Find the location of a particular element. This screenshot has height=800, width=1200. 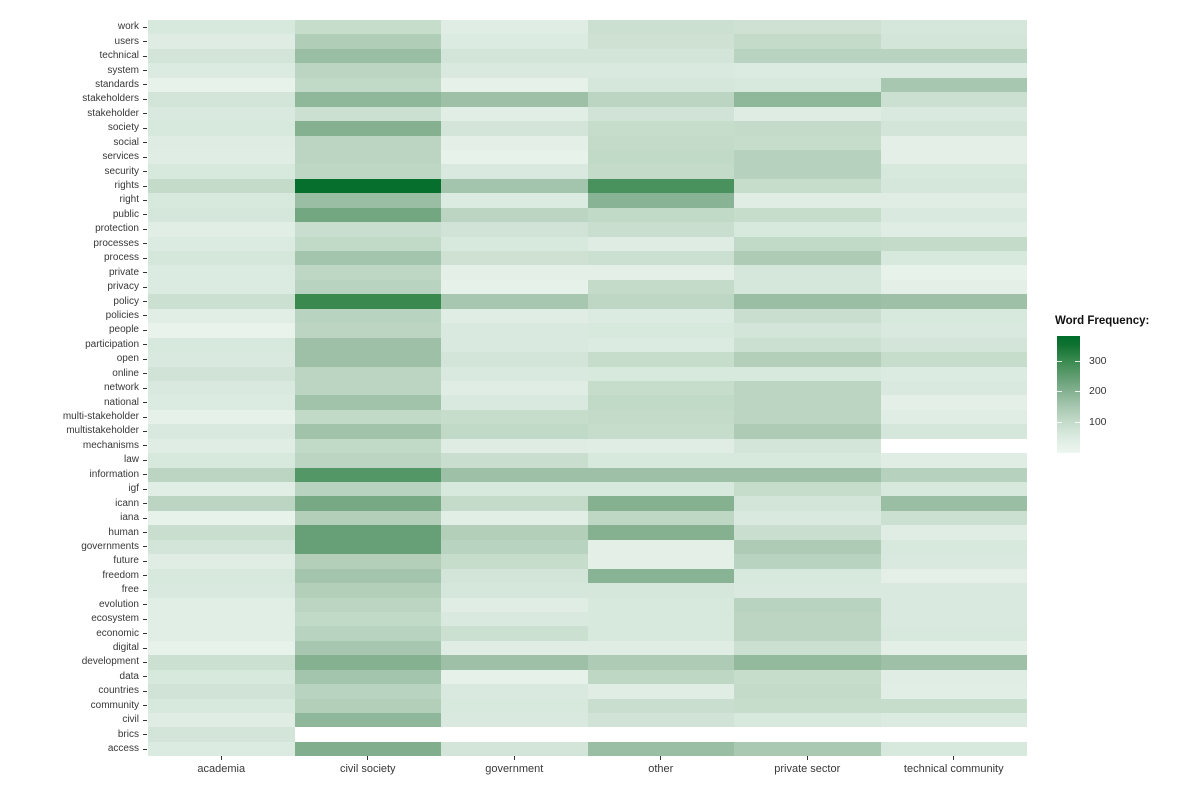

y-axis-label-row: access is located at coordinates (73, 749).